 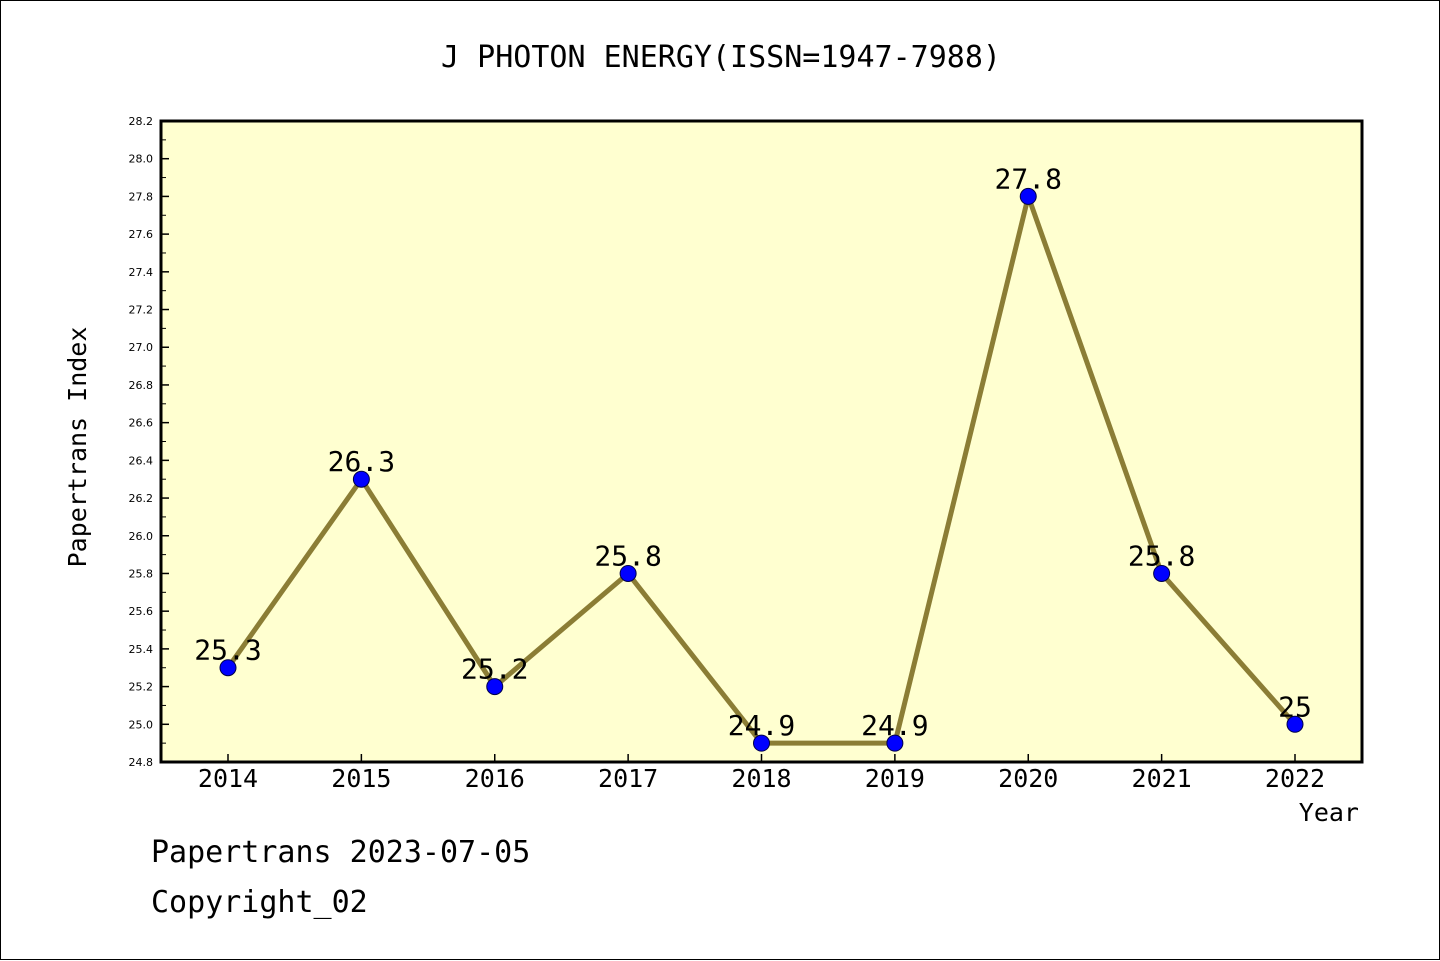 I want to click on y-tick-label: 24.8, so click(x=141, y=762).